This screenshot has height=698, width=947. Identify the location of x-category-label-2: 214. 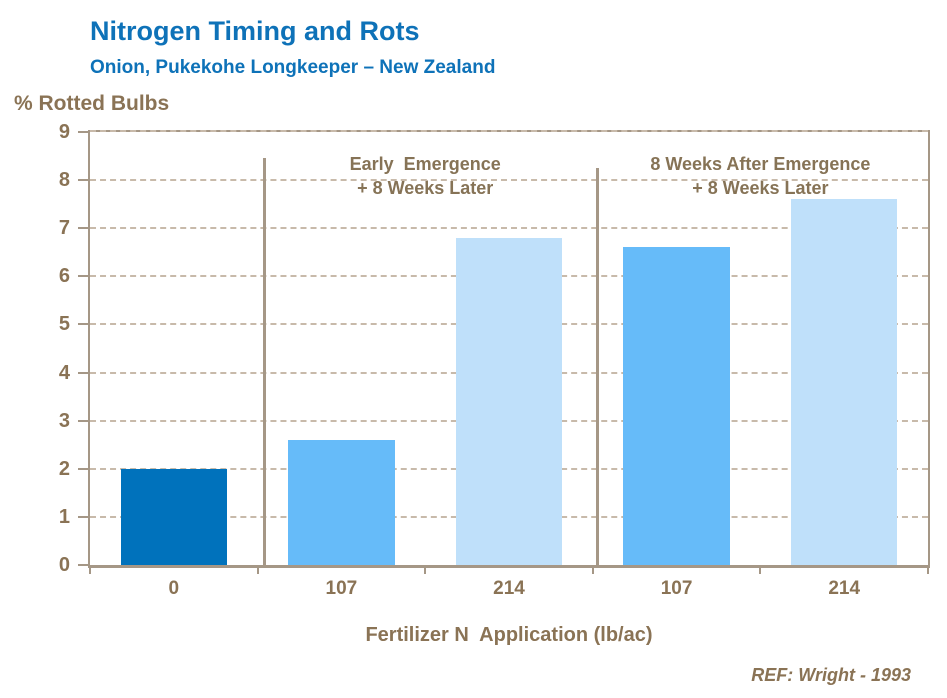
(509, 588).